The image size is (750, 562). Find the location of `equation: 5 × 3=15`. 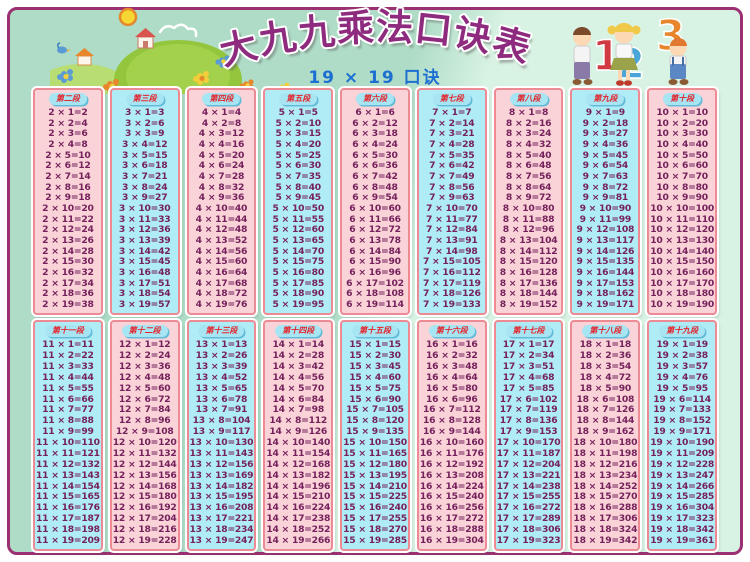

equation: 5 × 3=15 is located at coordinates (298, 134).